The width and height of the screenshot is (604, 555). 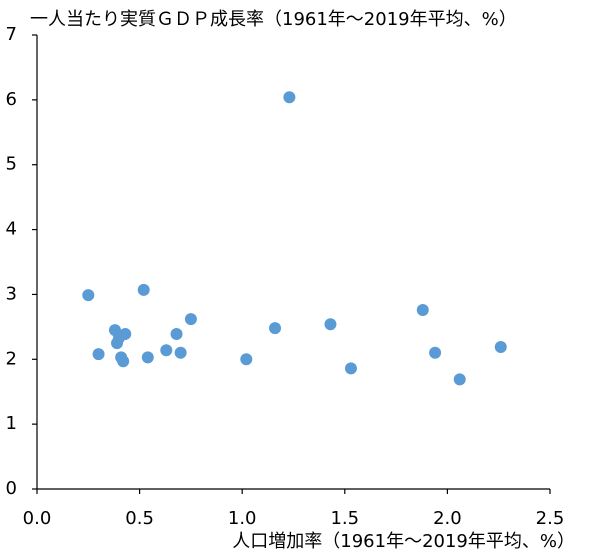 What do you see at coordinates (344, 518) in the screenshot?
I see `x-tick-label: 1.5` at bounding box center [344, 518].